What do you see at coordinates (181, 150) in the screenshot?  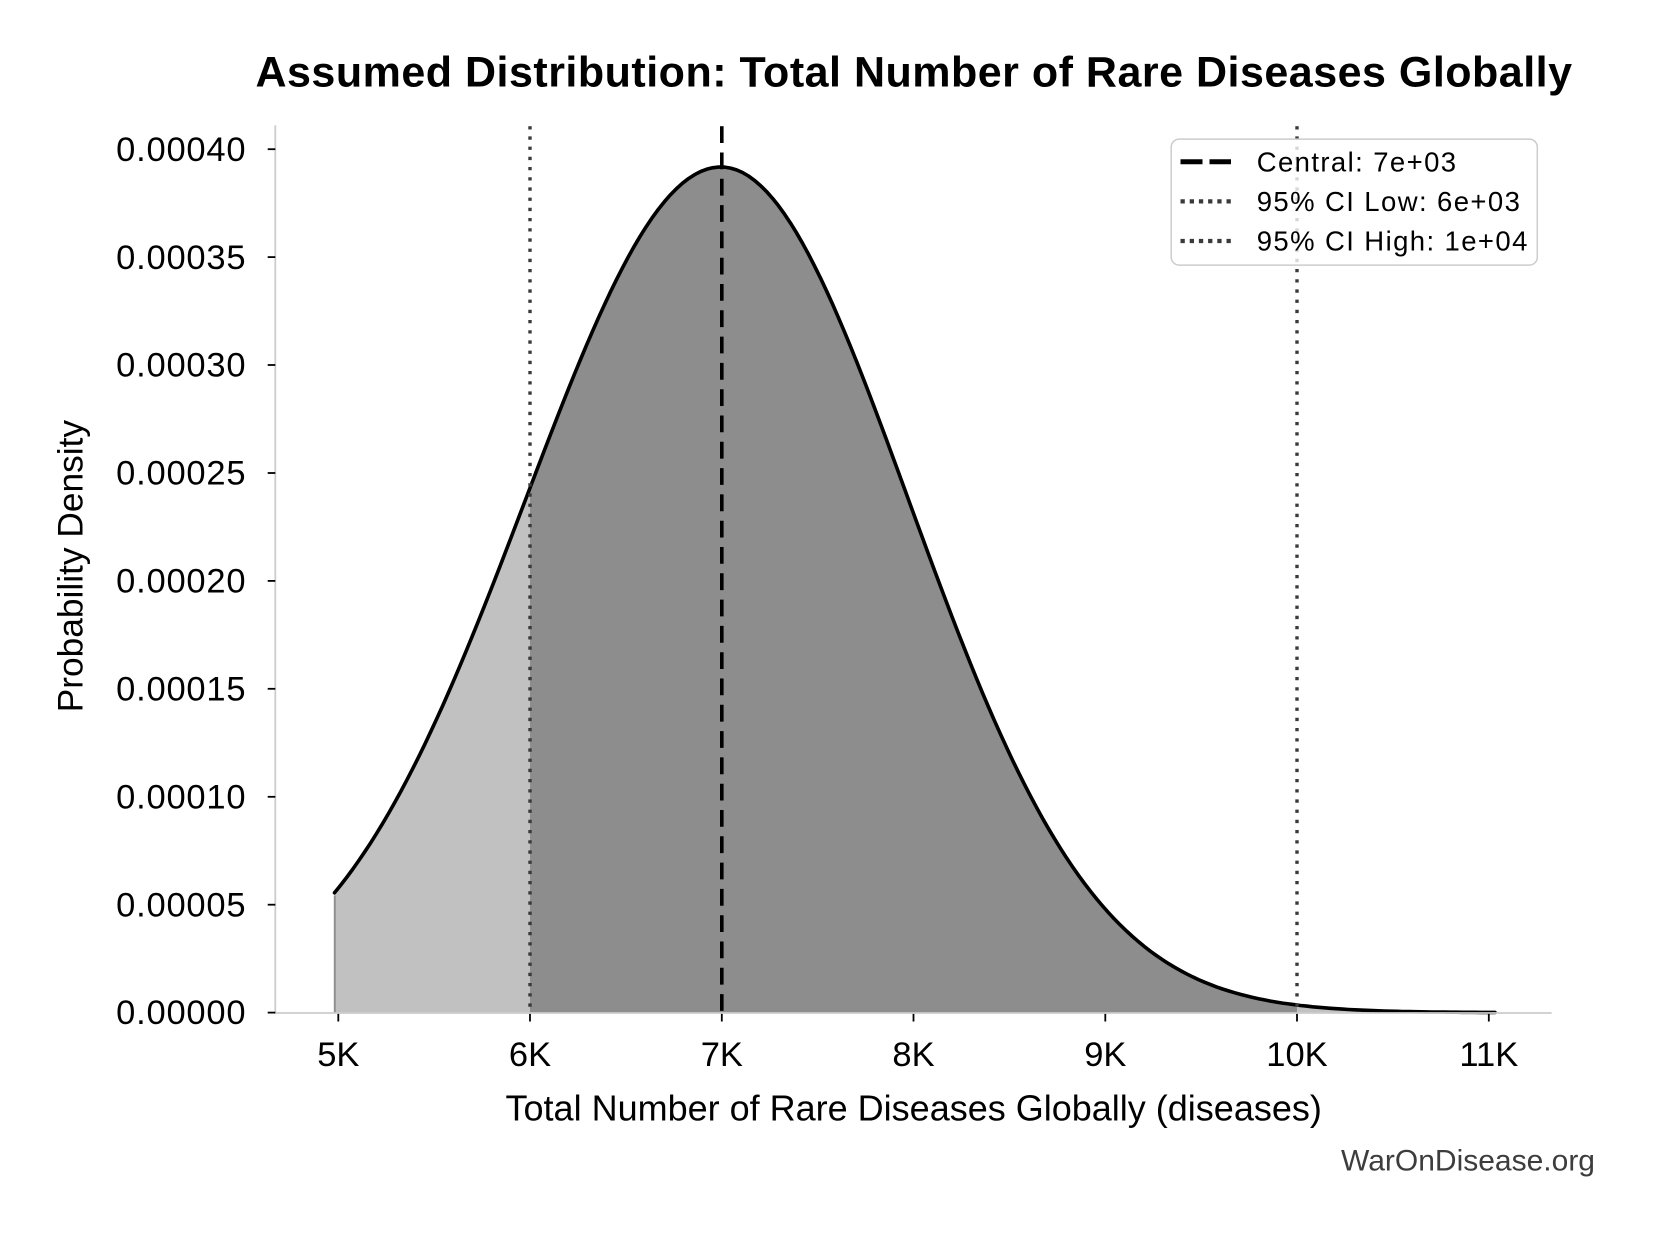 I see `svg-text: 0.00040` at bounding box center [181, 150].